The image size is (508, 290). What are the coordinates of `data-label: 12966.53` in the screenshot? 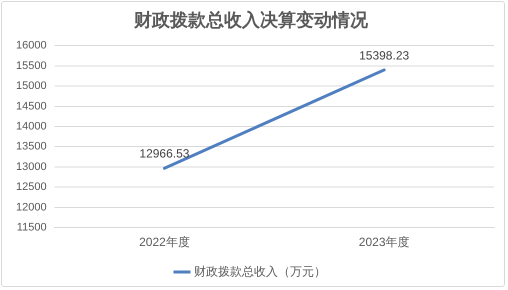 It's located at (164, 153).